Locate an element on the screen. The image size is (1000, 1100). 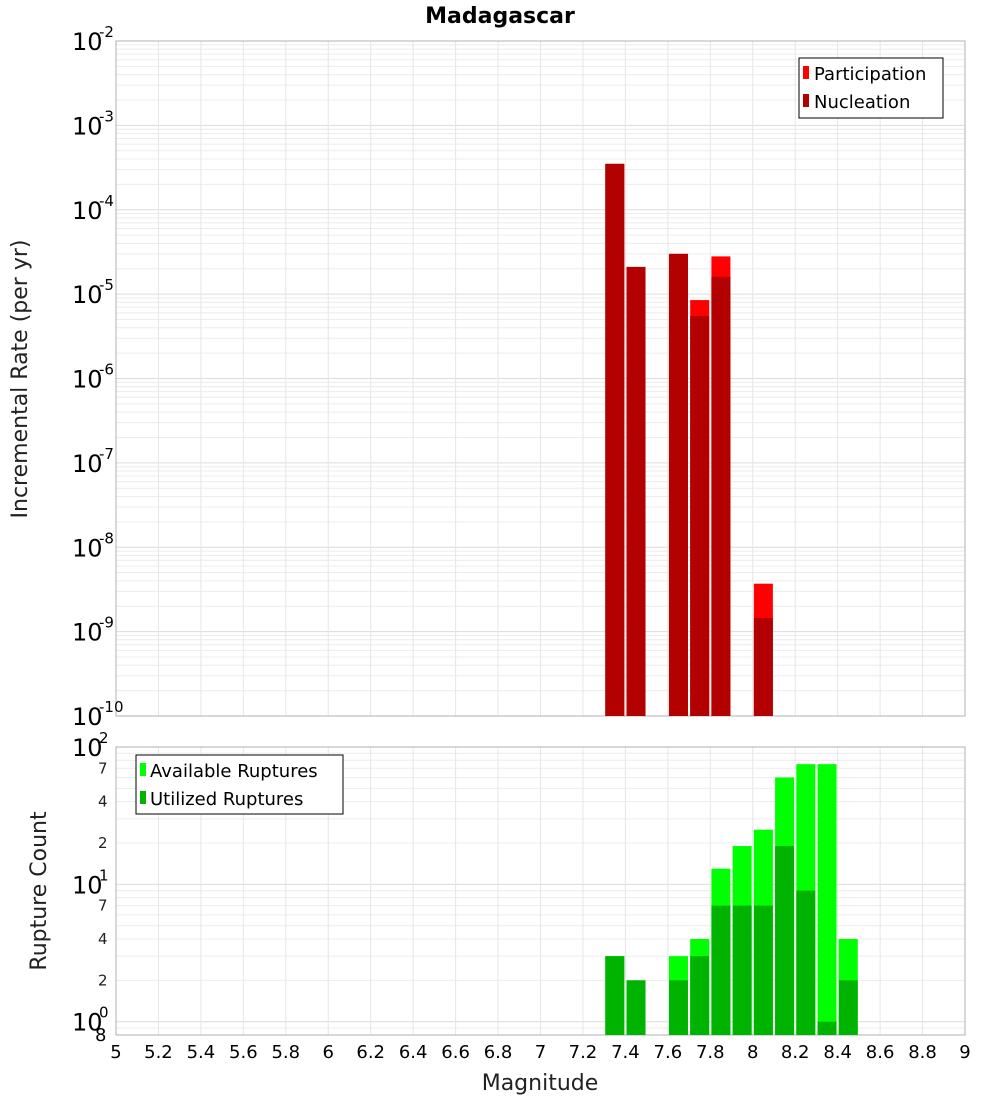
top-legend-box is located at coordinates (871, 88).